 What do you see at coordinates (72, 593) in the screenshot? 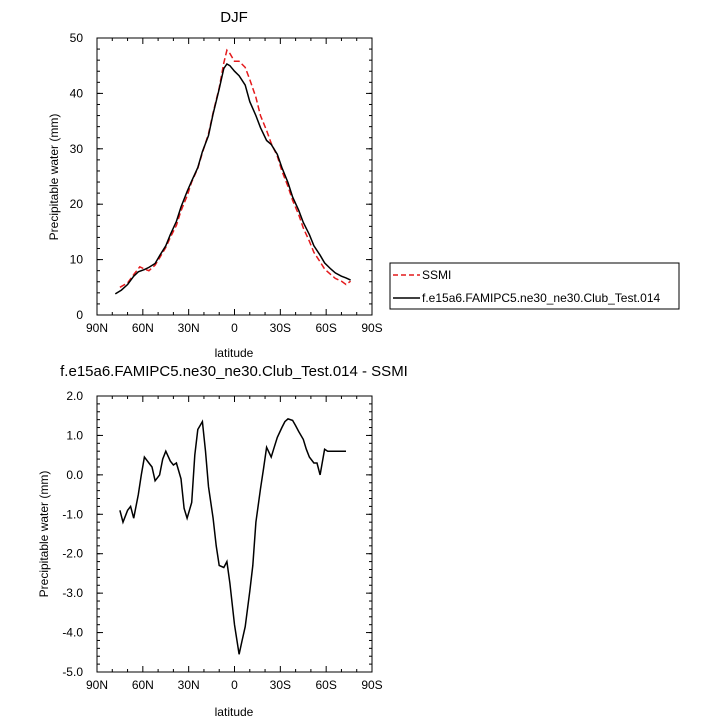
I see `bottom-y-tick-label: -3.0` at bounding box center [72, 593].